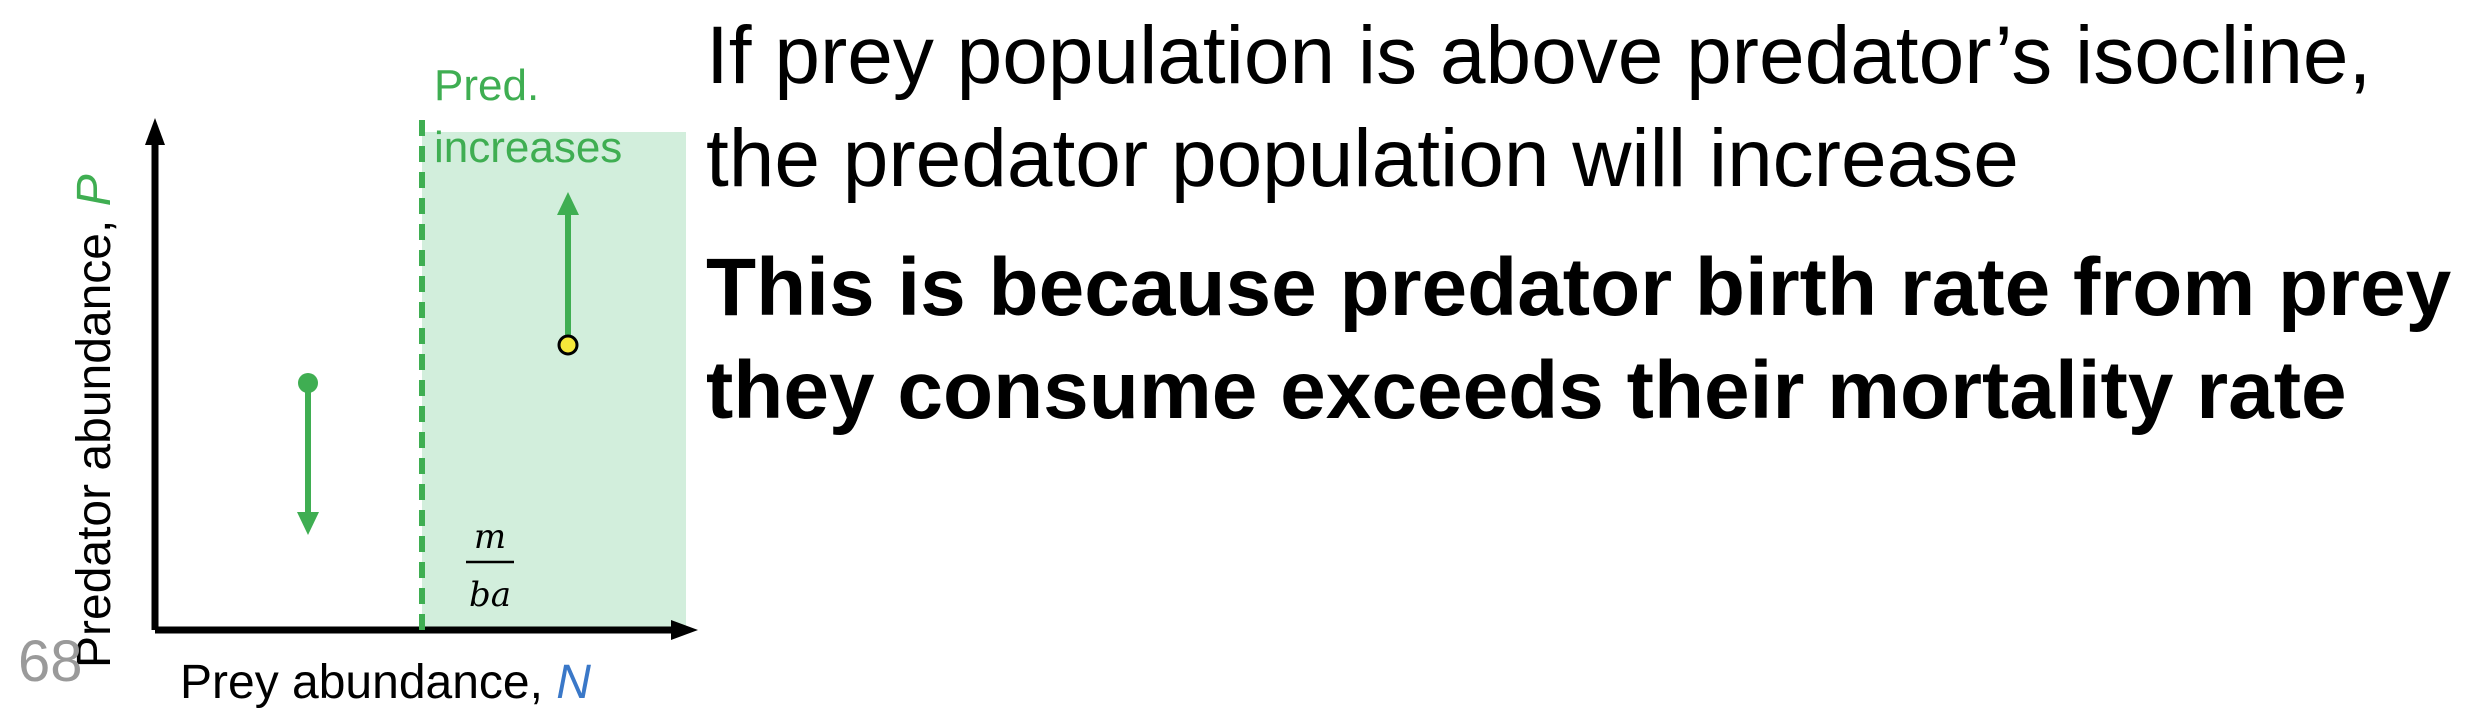 The width and height of the screenshot is (2488, 720). Describe the element at coordinates (94, 437) in the screenshot. I see `y-axis-label-text: Predator abundance,` at that location.